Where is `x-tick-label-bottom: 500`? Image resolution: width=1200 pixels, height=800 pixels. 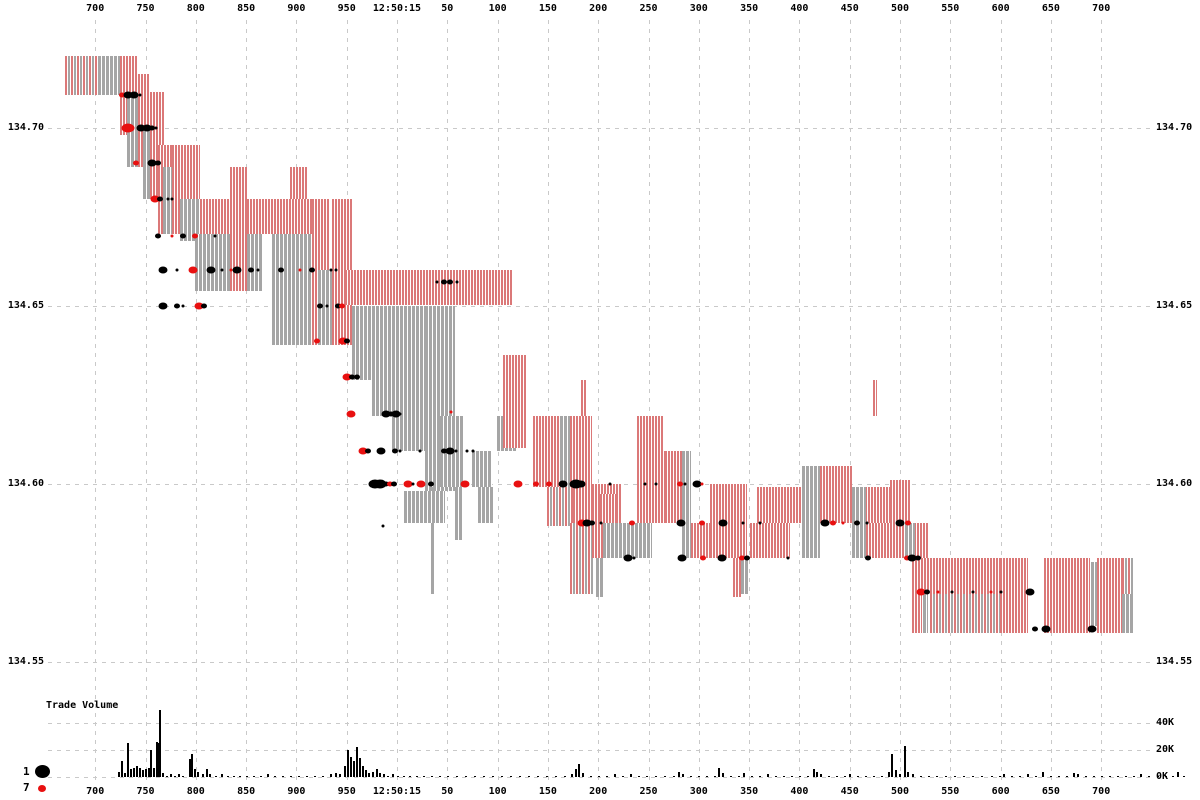 x-tick-label-bottom: 500 is located at coordinates (900, 791).